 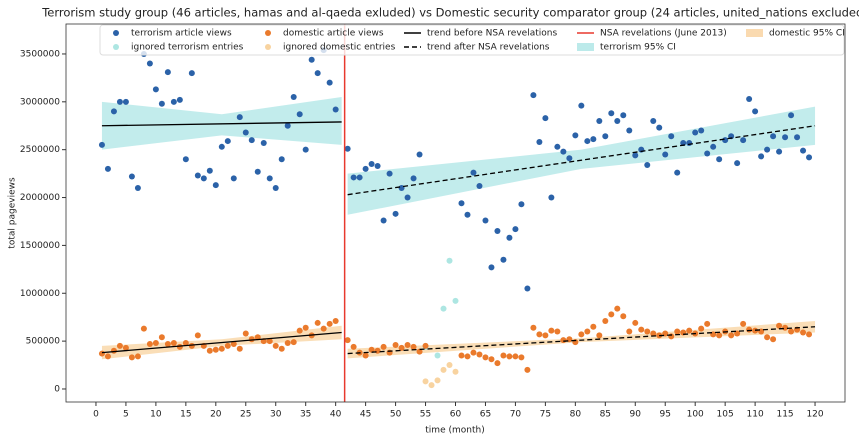 I want to click on x-tick-label: 5, so click(x=126, y=415).